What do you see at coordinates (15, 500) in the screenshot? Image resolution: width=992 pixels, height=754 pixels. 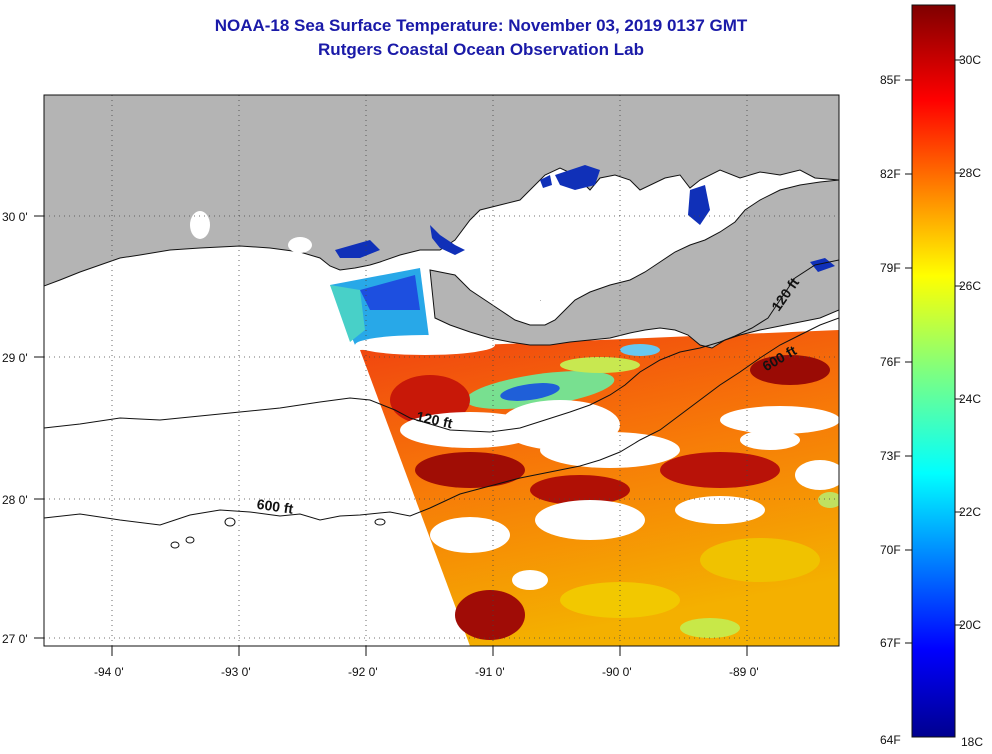 I see `lat-label-28: 28 0'` at bounding box center [15, 500].